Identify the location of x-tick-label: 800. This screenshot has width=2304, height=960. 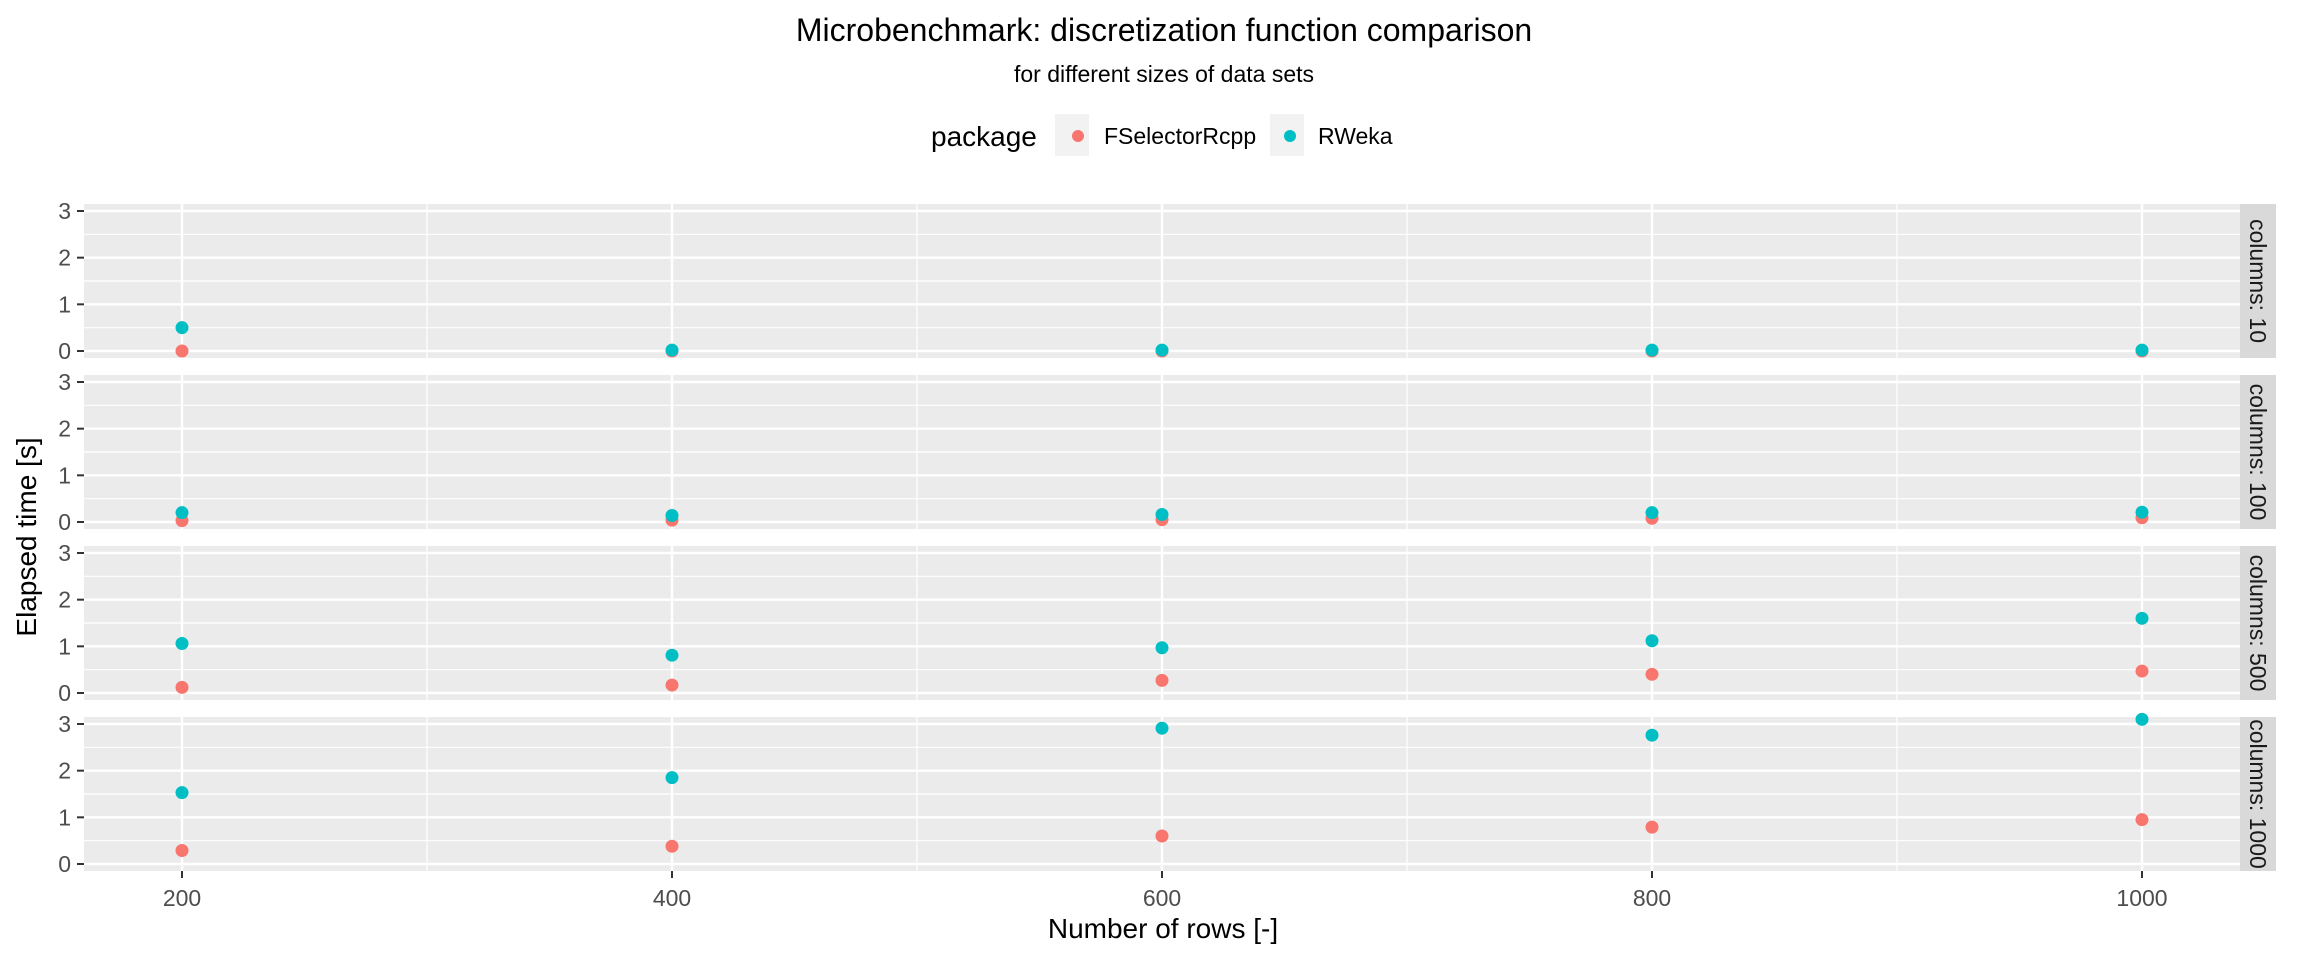
(1652, 898).